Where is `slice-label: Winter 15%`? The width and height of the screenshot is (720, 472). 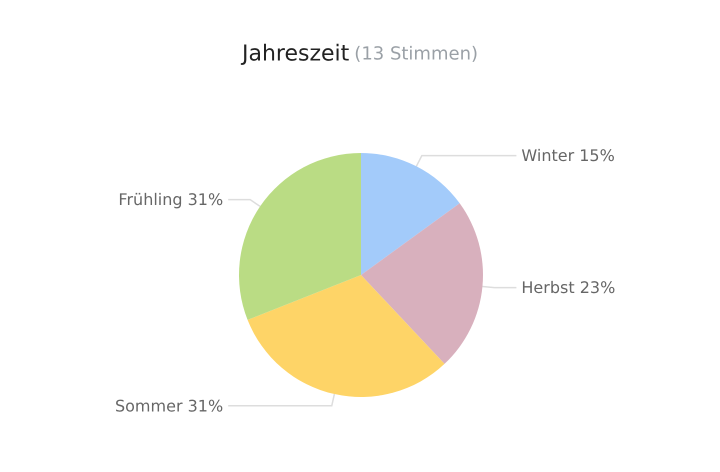
slice-label: Winter 15% is located at coordinates (568, 156).